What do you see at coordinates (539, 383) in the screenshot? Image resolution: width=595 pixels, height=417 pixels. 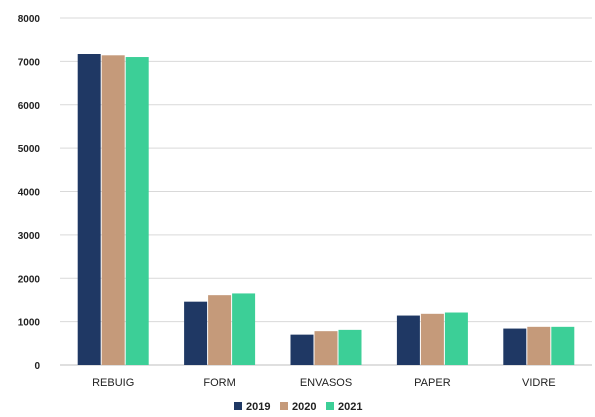 I see `x-category-label: VIDRE` at bounding box center [539, 383].